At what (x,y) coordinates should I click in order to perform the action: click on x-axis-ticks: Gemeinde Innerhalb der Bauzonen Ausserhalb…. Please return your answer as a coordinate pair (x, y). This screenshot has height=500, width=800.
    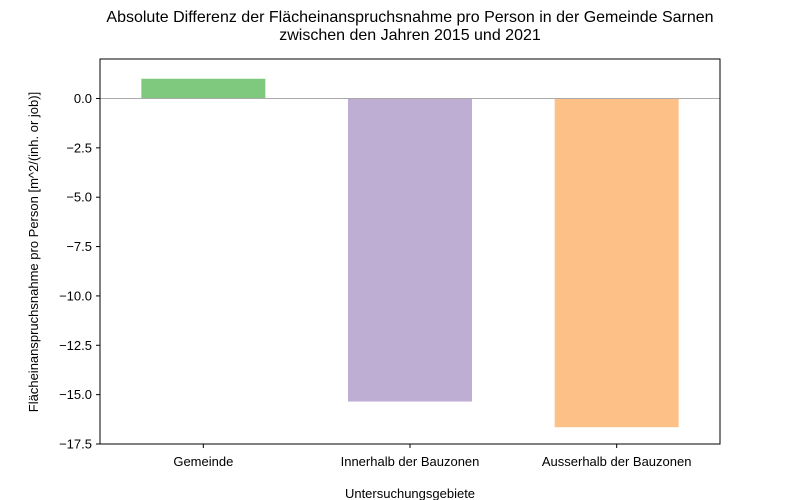
    Looking at the image, I should click on (432, 456).